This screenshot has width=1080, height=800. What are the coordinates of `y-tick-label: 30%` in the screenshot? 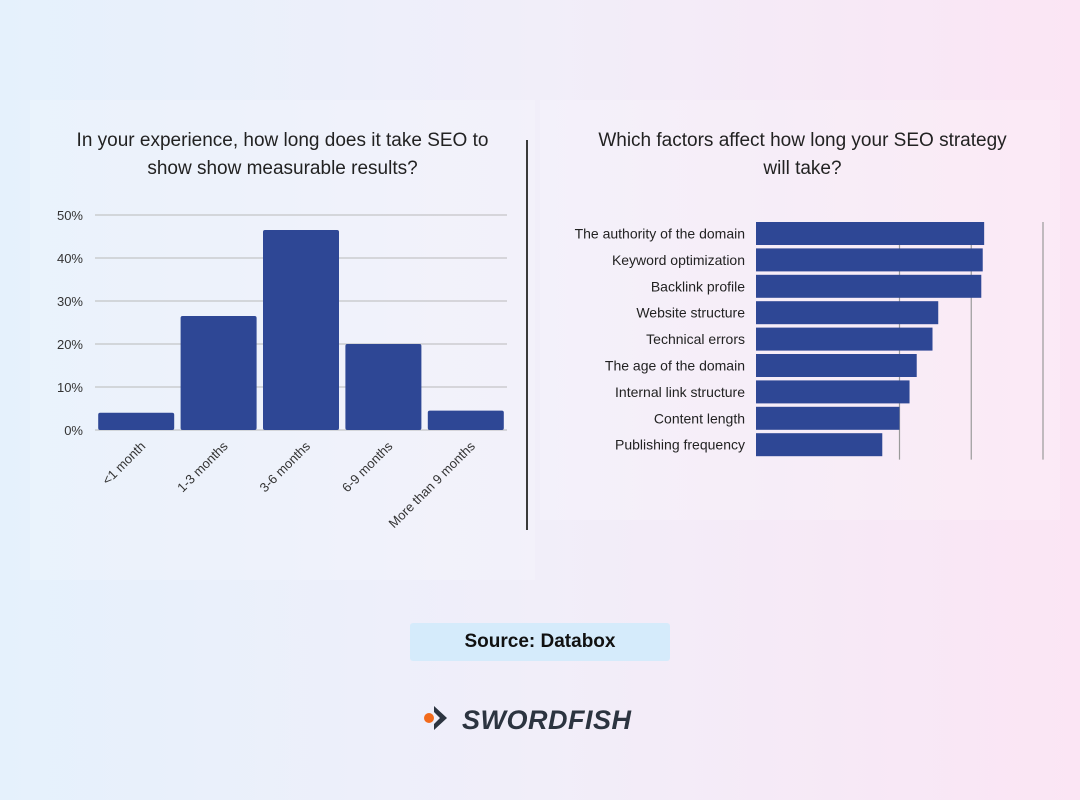 It's located at (70, 301).